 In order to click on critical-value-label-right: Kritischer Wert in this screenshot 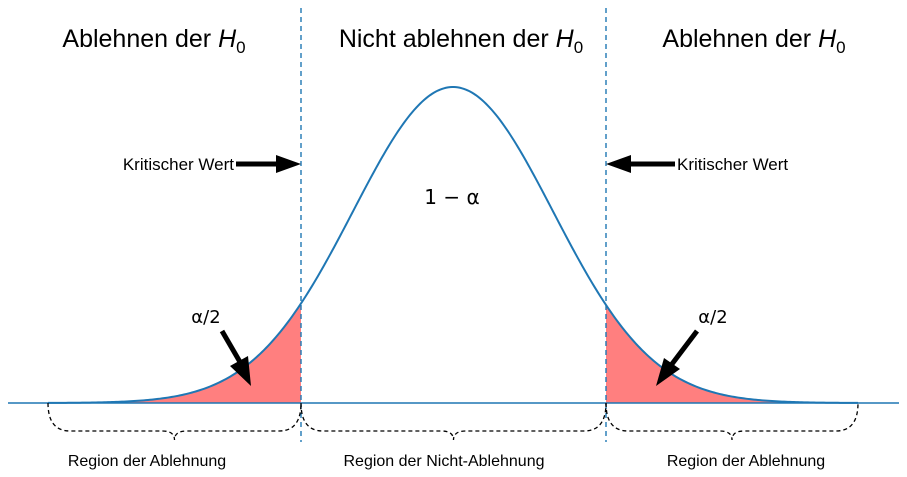, I will do `click(732, 164)`.